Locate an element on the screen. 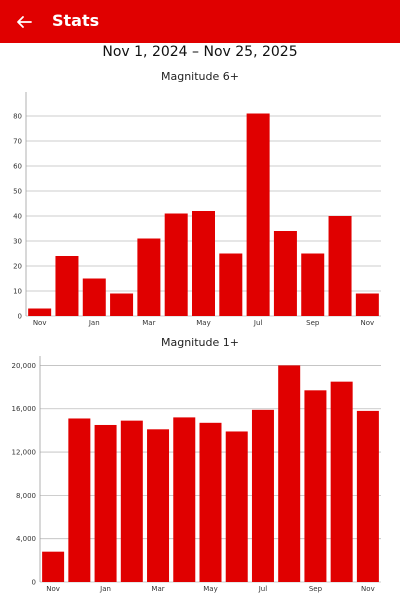  y-tick-label: 70 is located at coordinates (17, 142).